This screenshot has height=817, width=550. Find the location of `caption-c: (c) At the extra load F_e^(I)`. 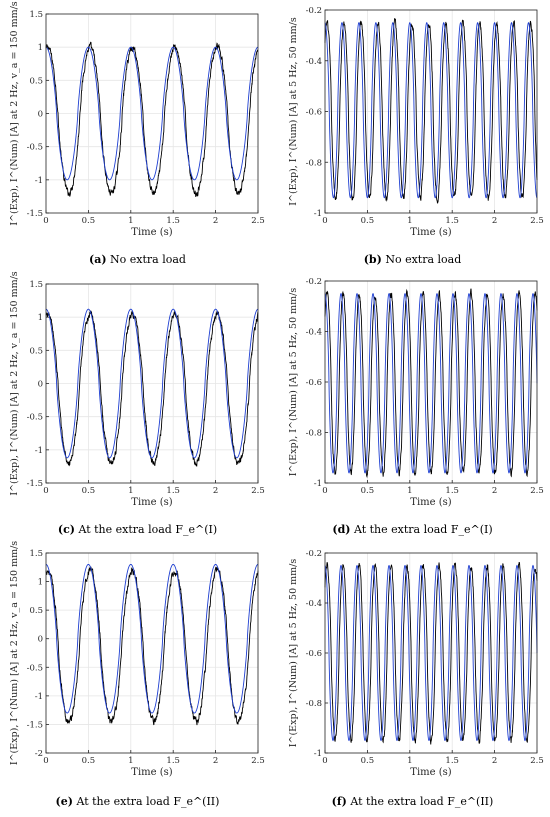

caption-c: (c) At the extra load F_e^(I) is located at coordinates (137, 529).